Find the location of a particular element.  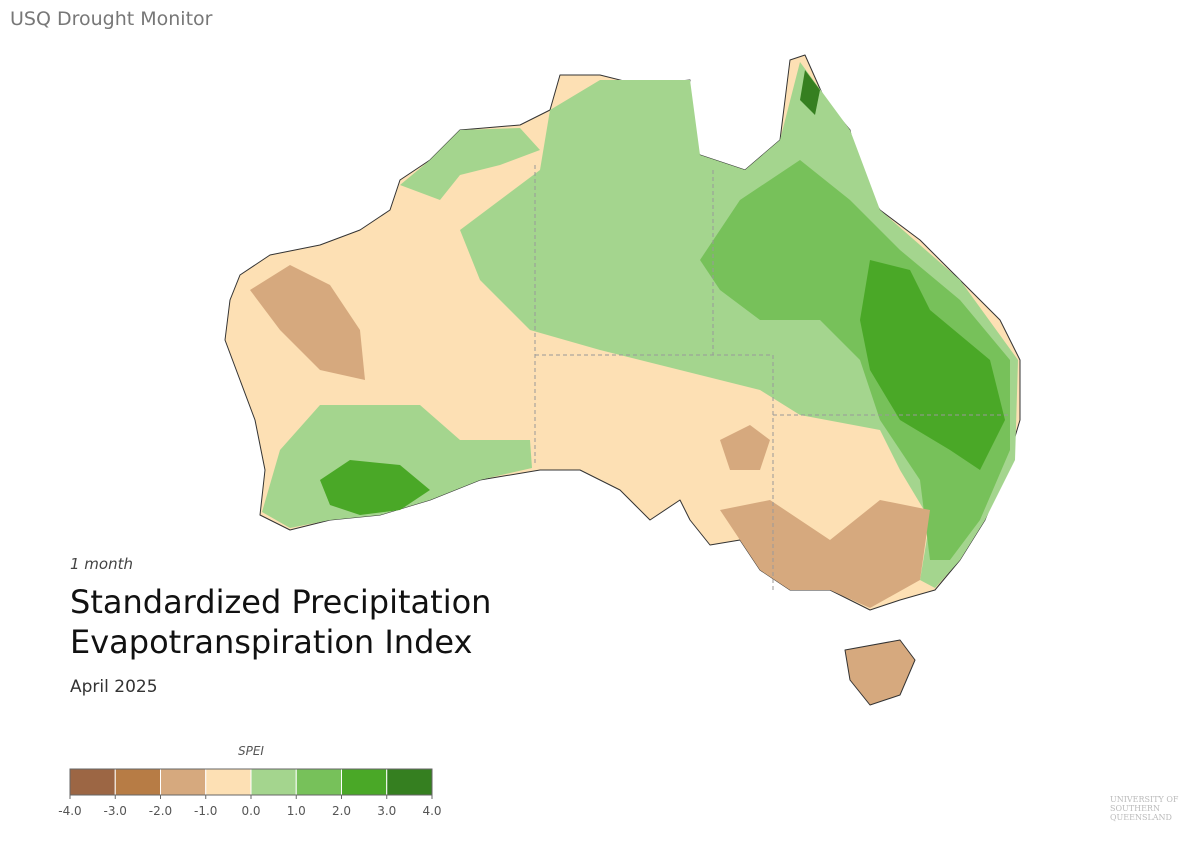

brown-sa is located at coordinates (745, 447).